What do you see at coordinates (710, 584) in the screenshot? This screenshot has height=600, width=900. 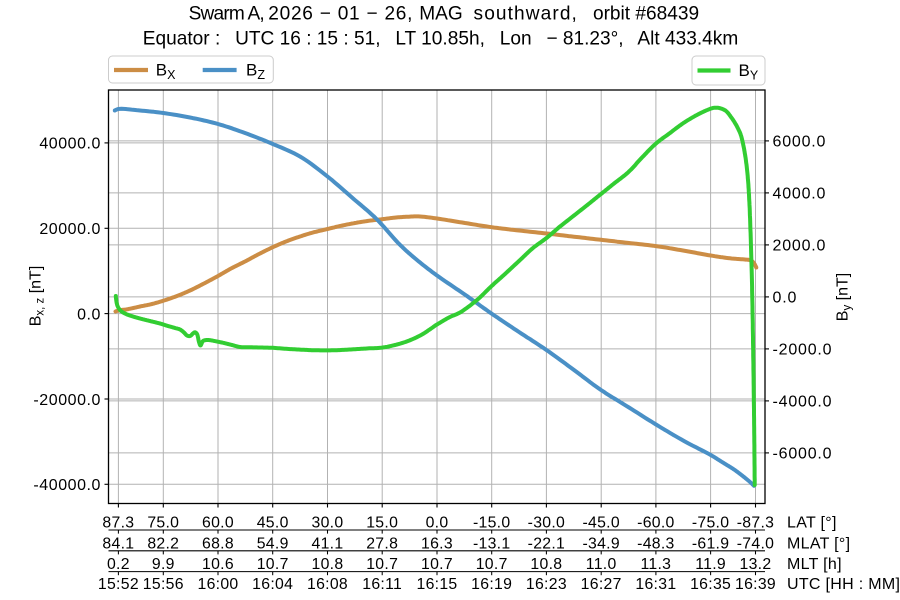 I see `svg-text: 16:35` at bounding box center [710, 584].